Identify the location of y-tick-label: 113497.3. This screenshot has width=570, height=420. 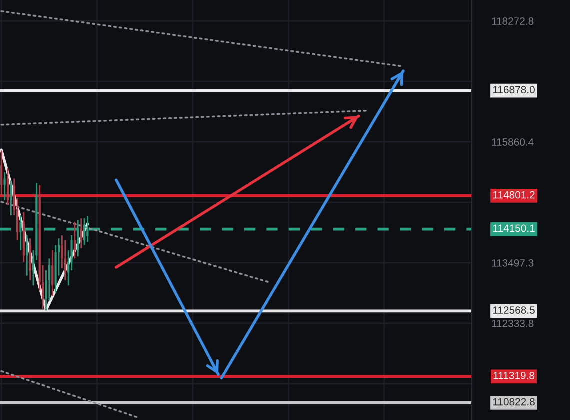
(513, 263).